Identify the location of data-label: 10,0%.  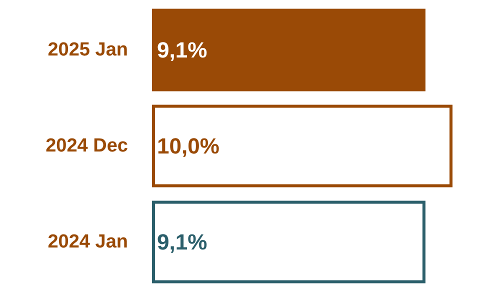
(188, 146).